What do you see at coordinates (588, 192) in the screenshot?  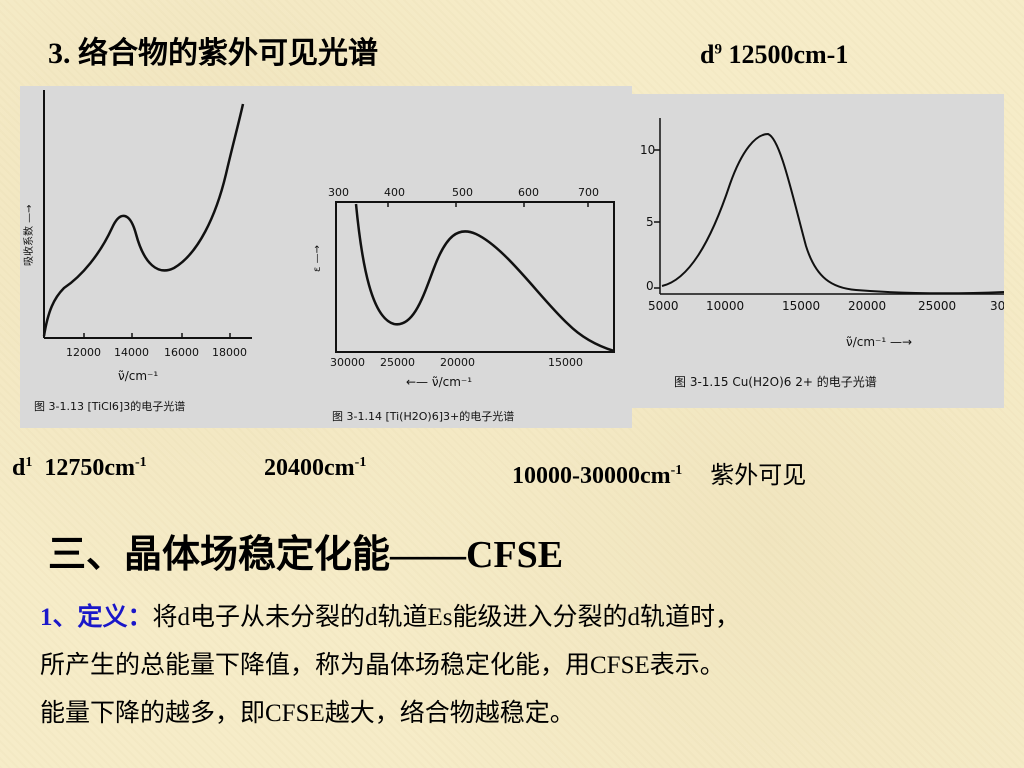 I see `fig2-top-tick-4: 700` at bounding box center [588, 192].